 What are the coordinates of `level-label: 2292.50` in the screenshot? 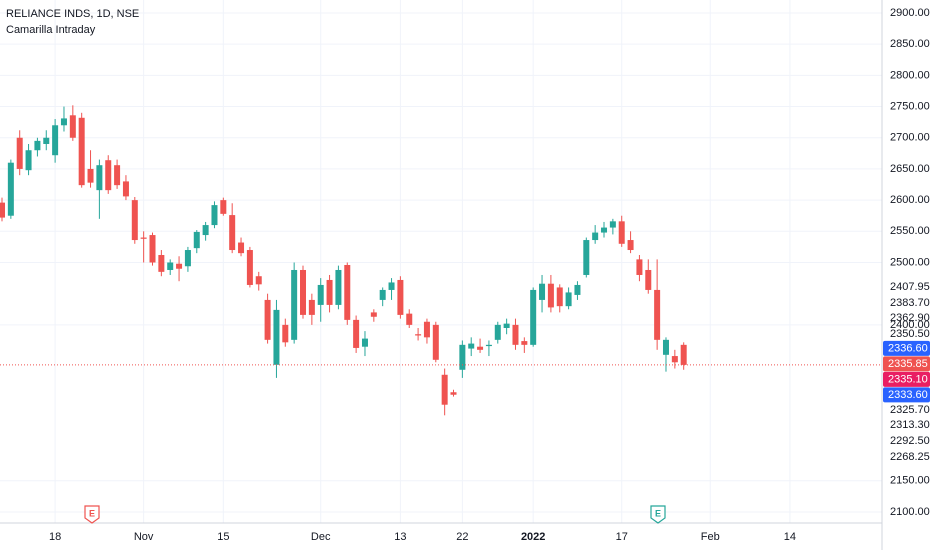 It's located at (910, 441).